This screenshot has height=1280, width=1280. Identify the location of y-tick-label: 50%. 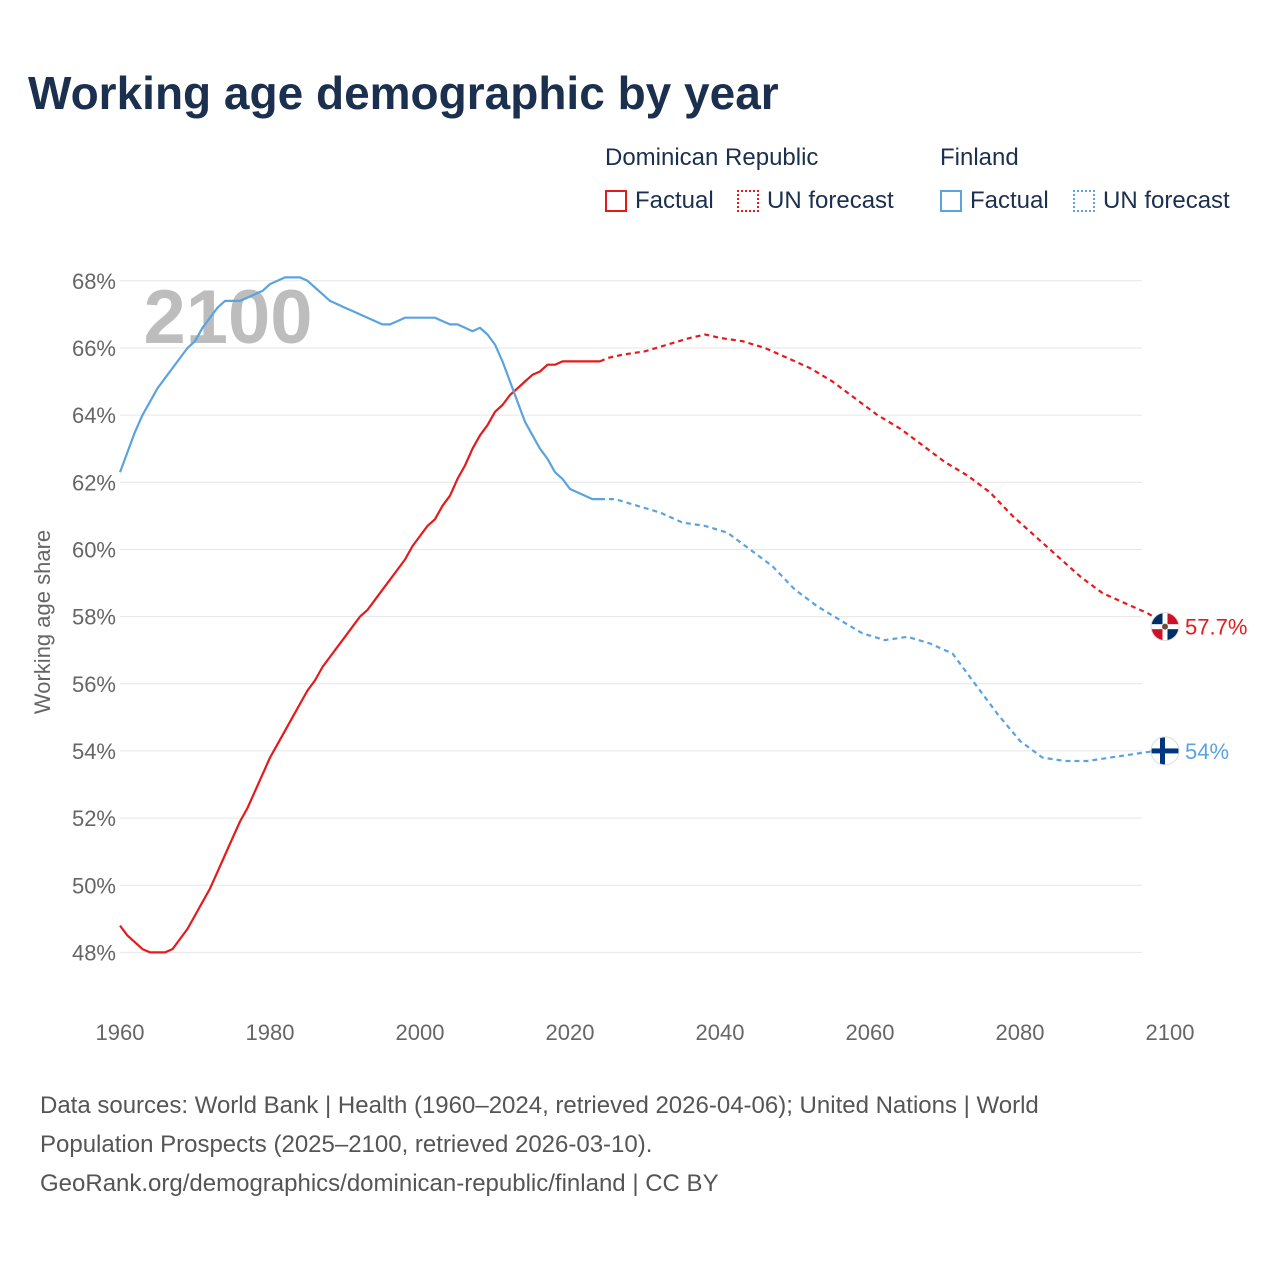
(94, 885).